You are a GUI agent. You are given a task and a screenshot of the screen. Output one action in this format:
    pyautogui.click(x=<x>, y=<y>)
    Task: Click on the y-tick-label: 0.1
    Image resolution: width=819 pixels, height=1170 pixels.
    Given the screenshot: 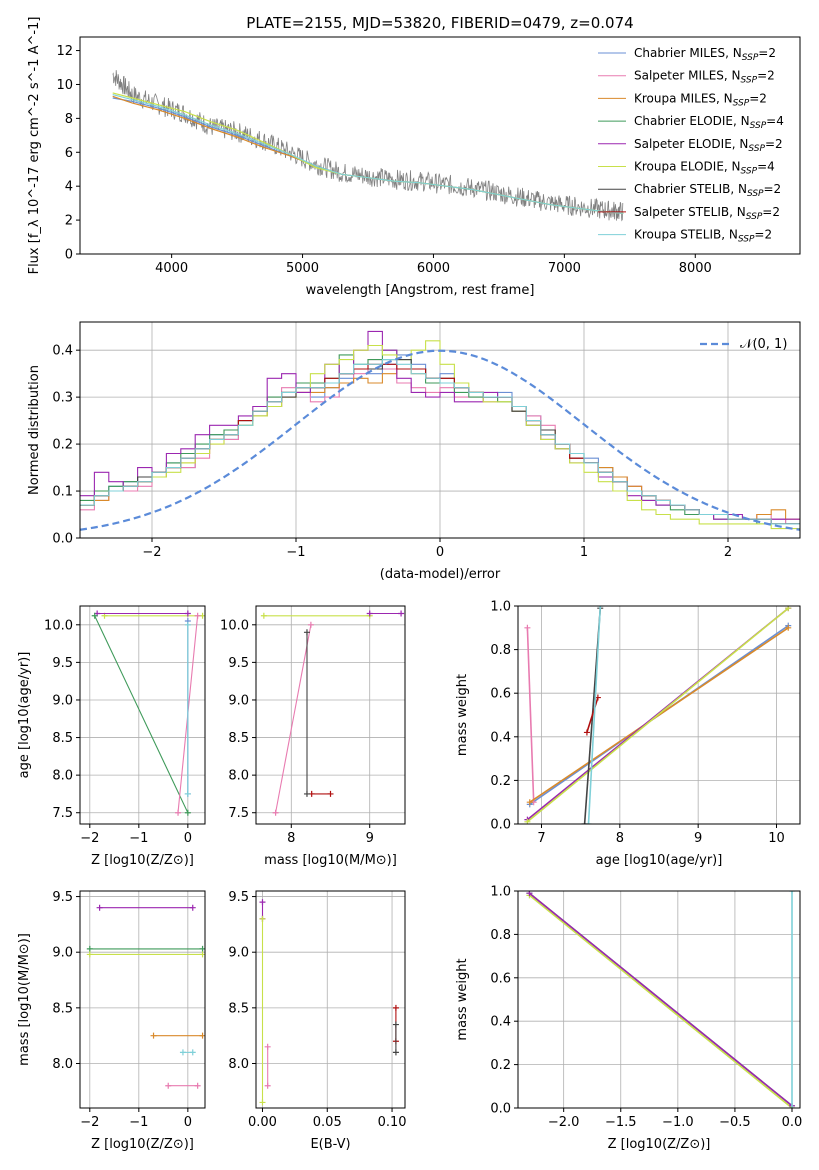 What is the action you would take?
    pyautogui.click(x=62, y=492)
    